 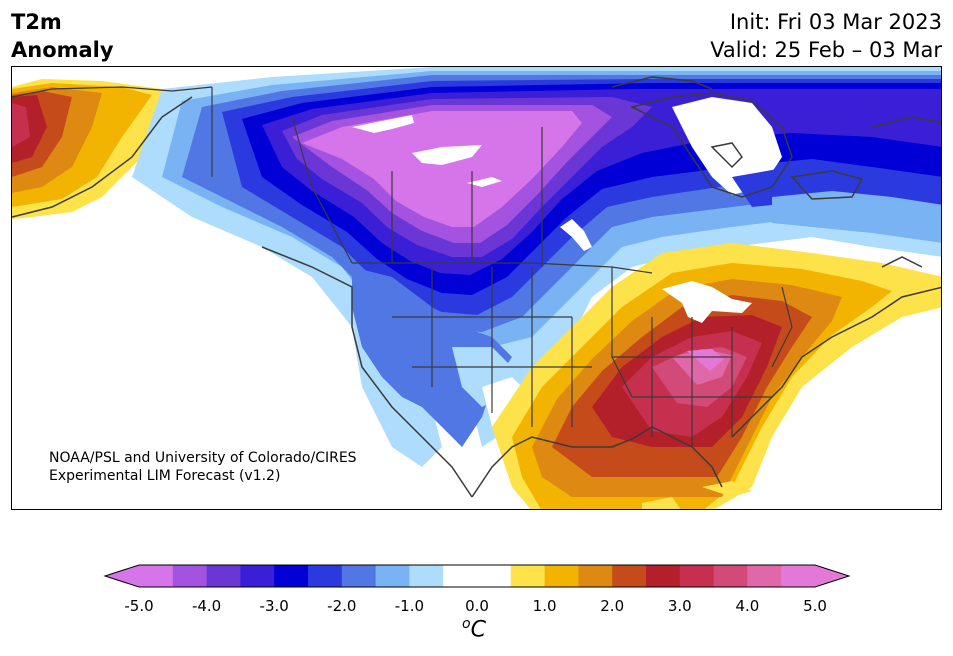 I want to click on title-line-1: T2m, so click(x=36, y=22).